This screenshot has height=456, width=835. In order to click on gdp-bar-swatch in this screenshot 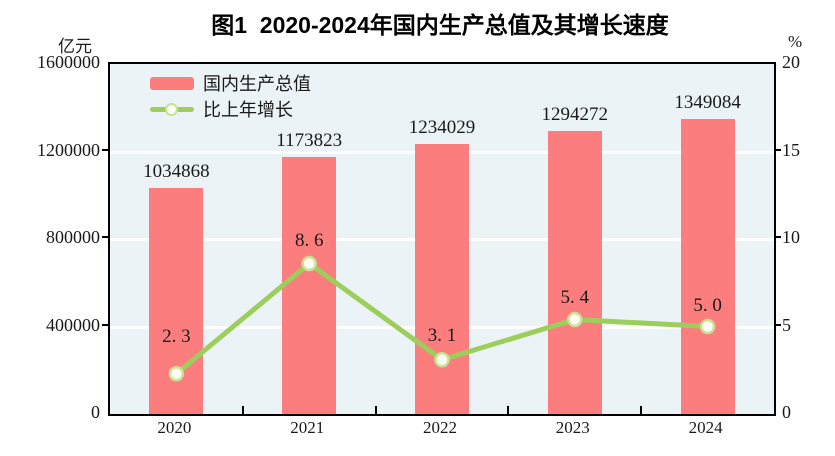, I will do `click(172, 83)`.